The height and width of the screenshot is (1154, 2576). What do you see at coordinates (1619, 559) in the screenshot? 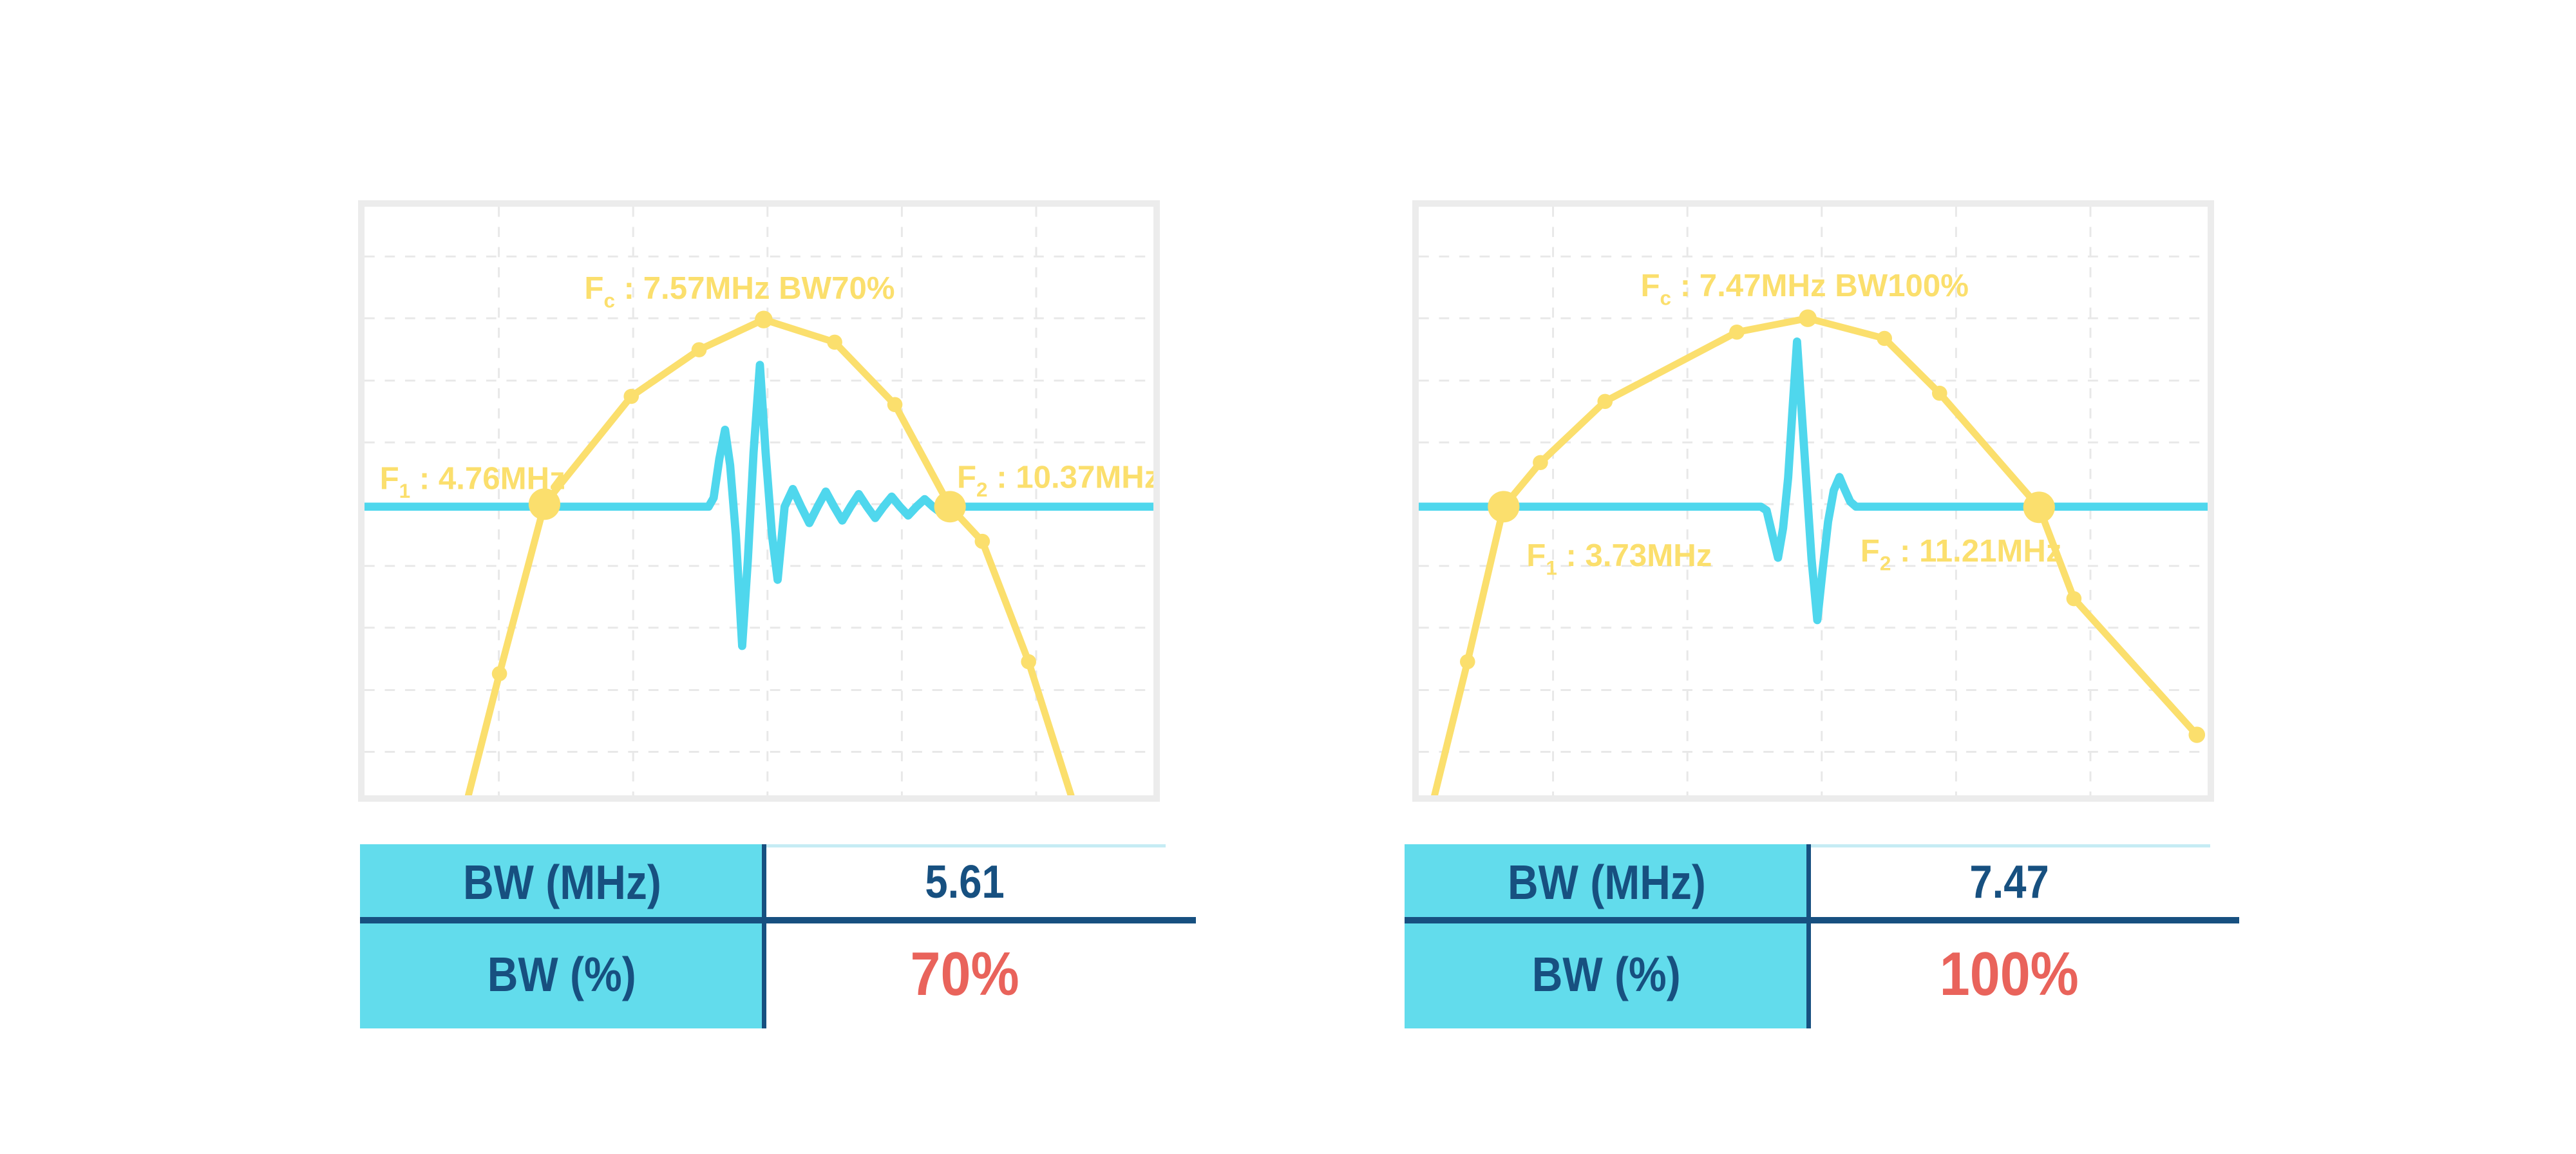
I see `f1-annotation: F1 : 3.73MHz` at bounding box center [1619, 559].